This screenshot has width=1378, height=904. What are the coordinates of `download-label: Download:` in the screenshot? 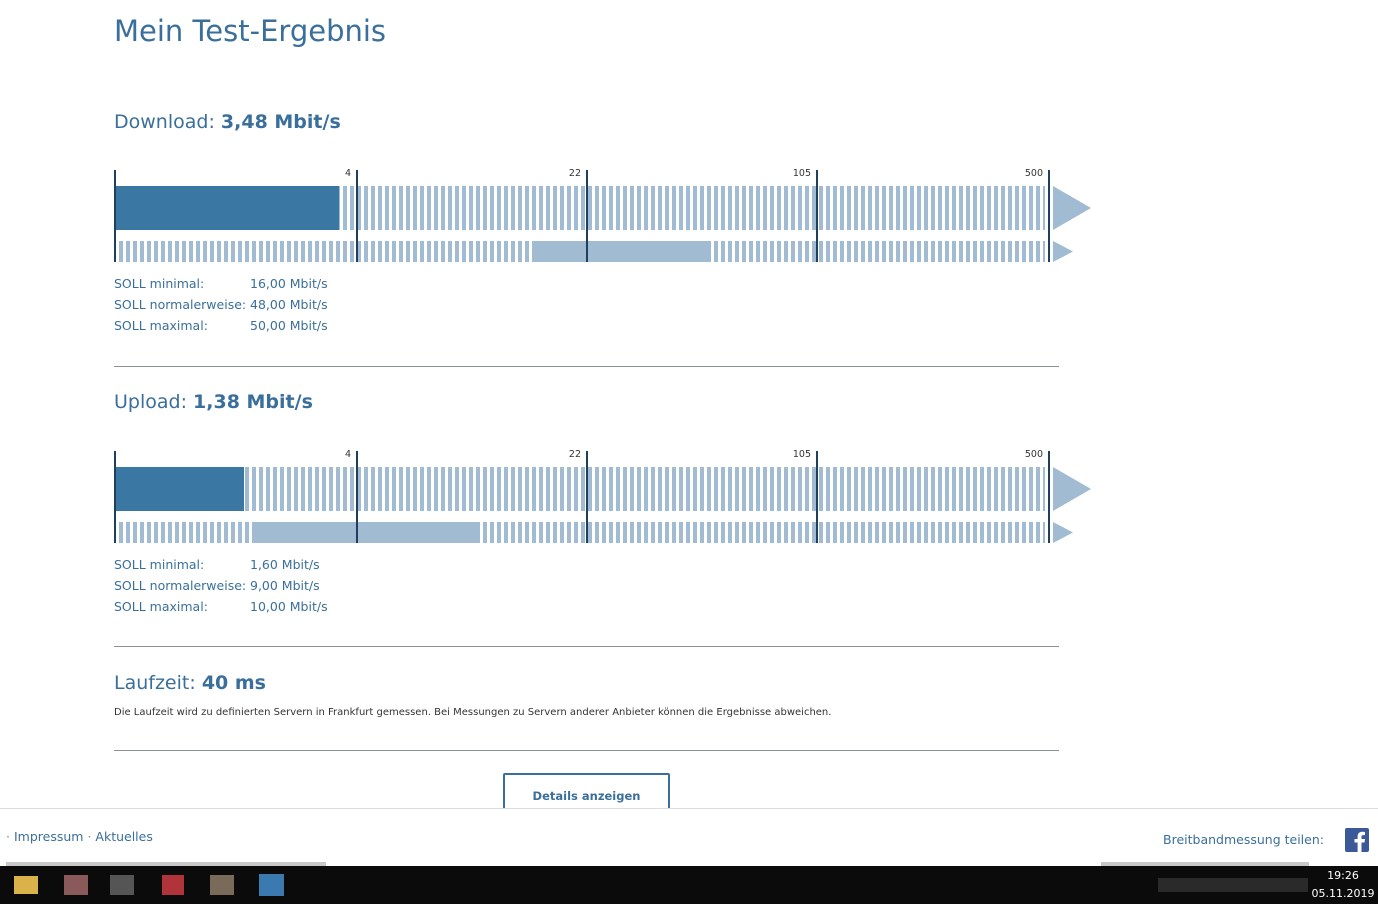 It's located at (164, 122).